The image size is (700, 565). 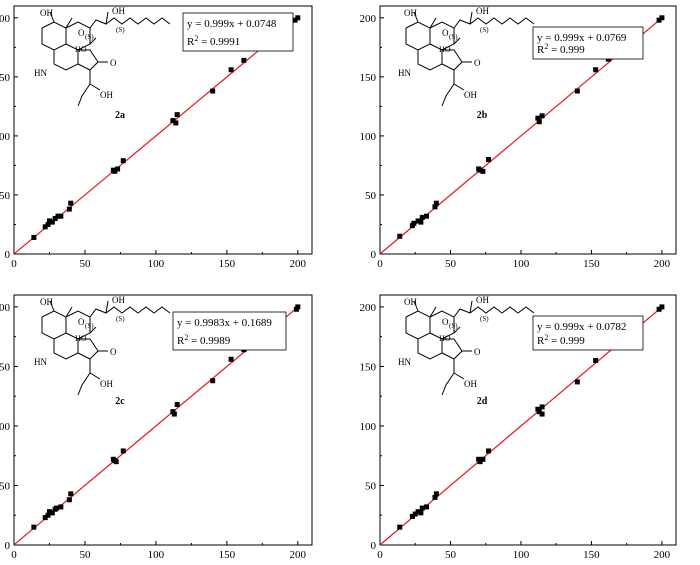 I want to click on r-squared-value: = 0.9989, so click(x=209, y=341).